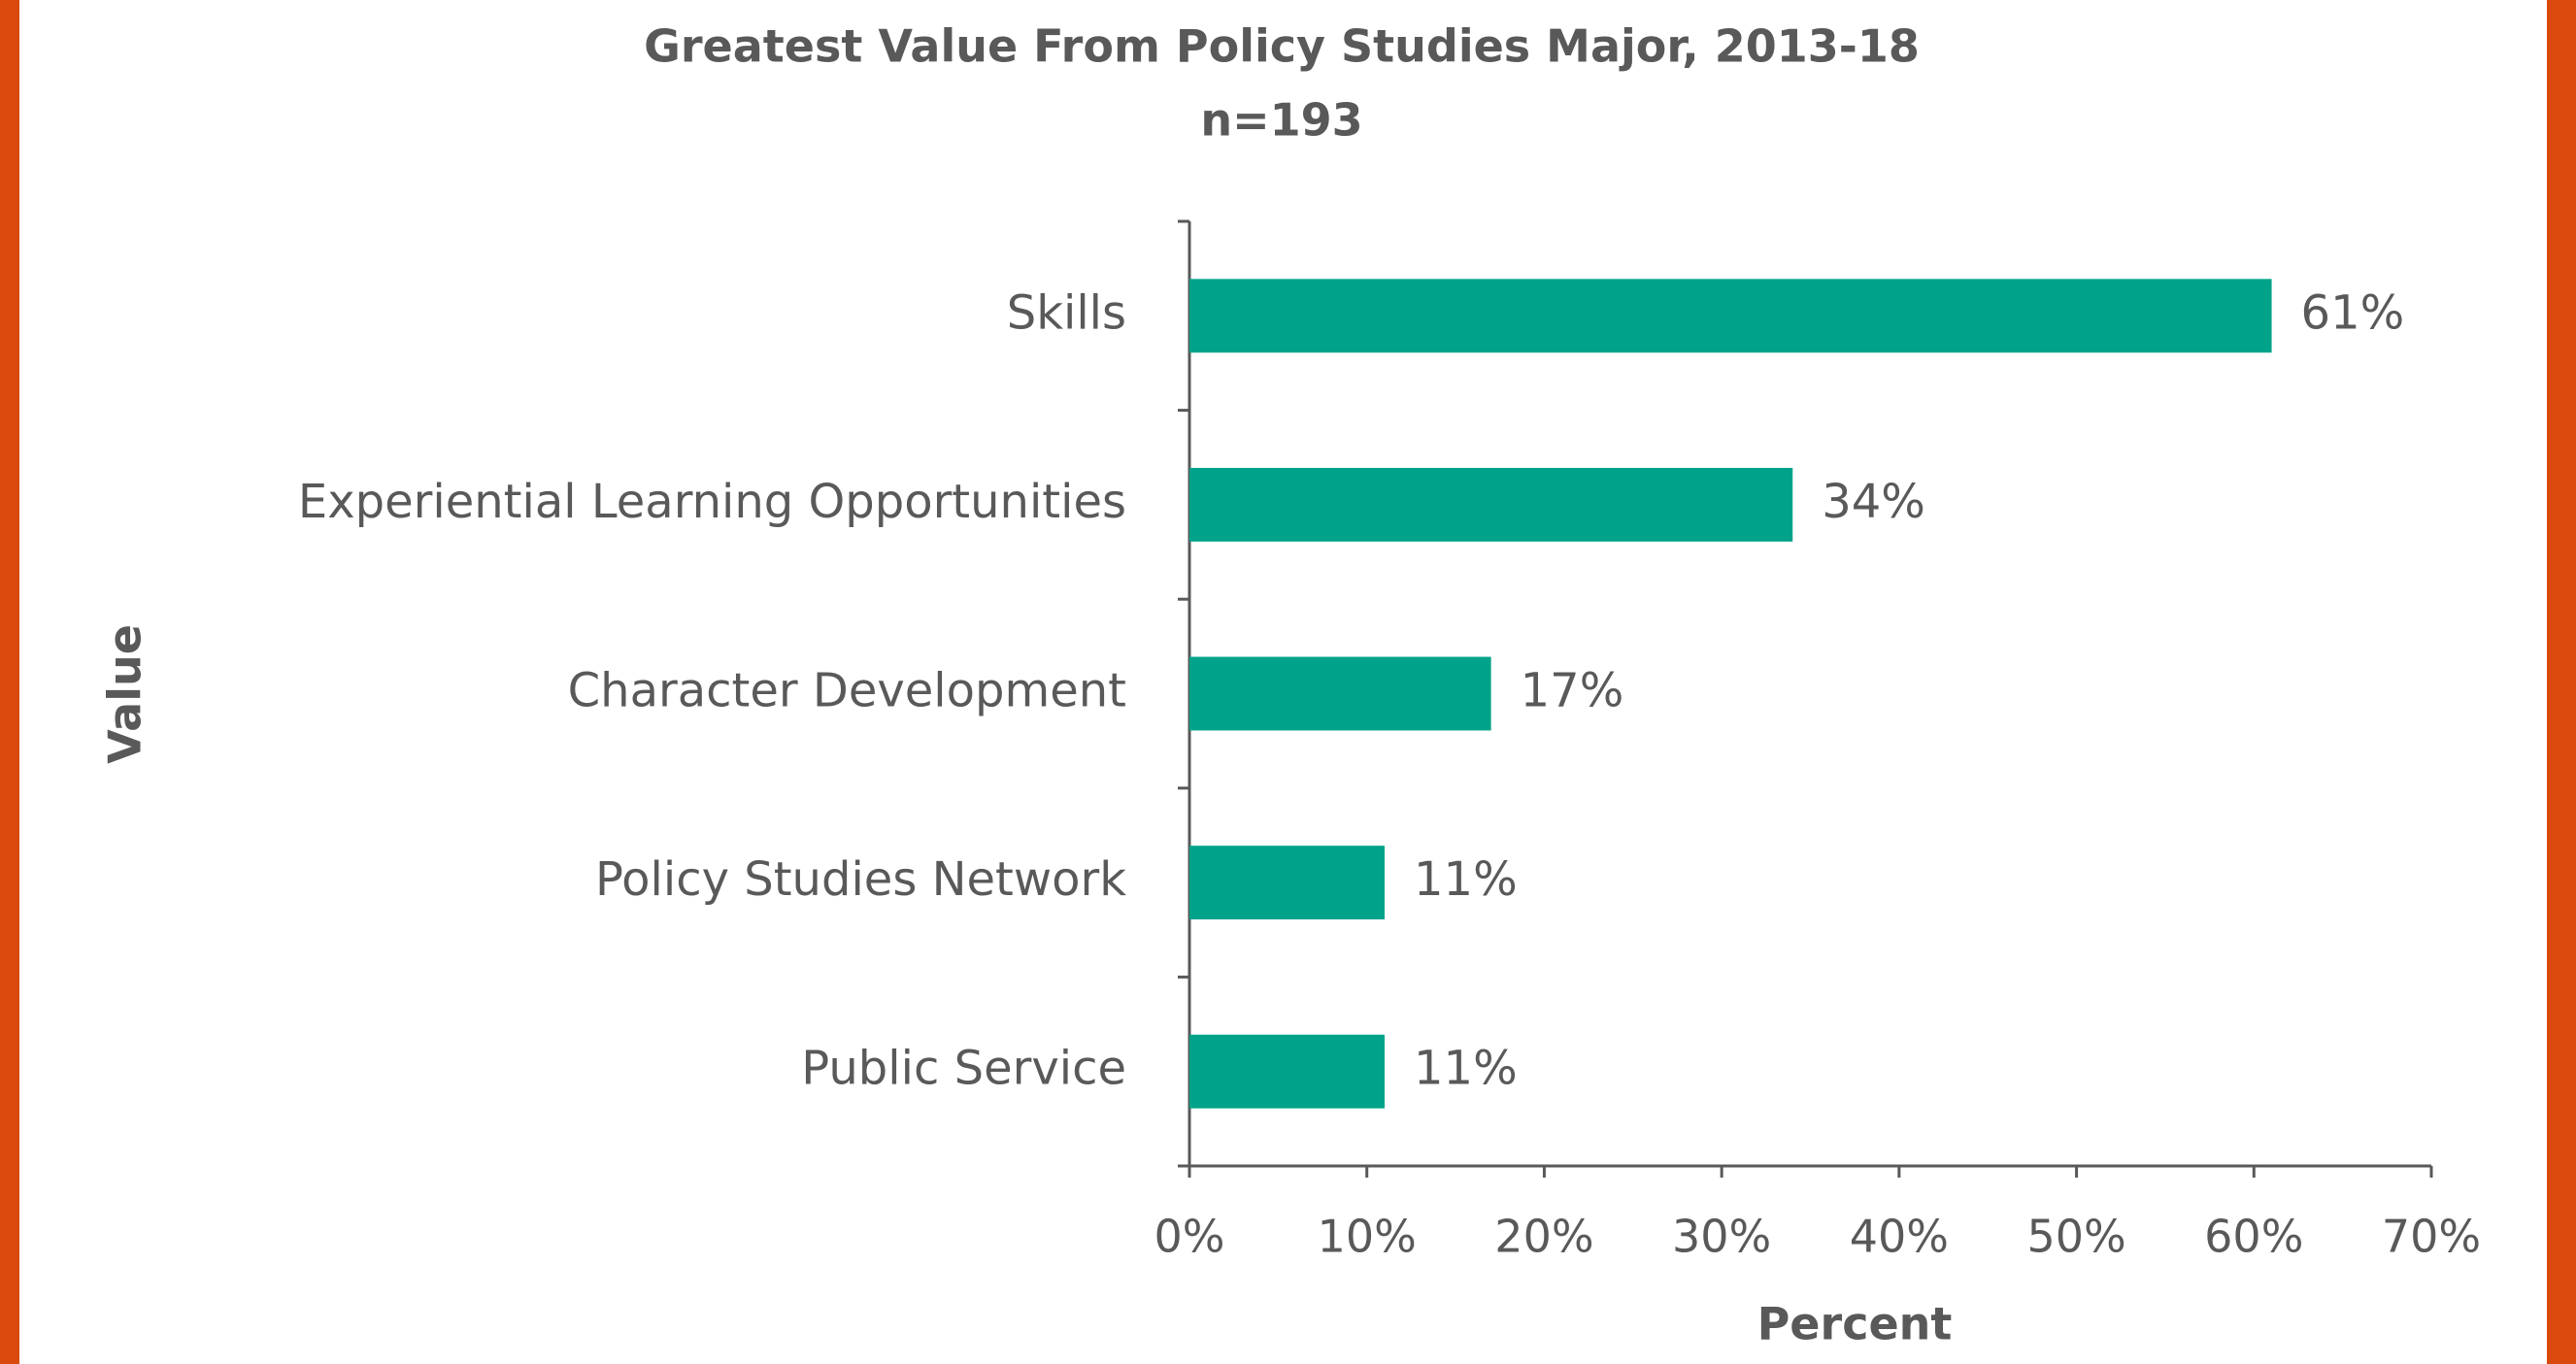  I want to click on x-tick-label: 60%, so click(2254, 1237).